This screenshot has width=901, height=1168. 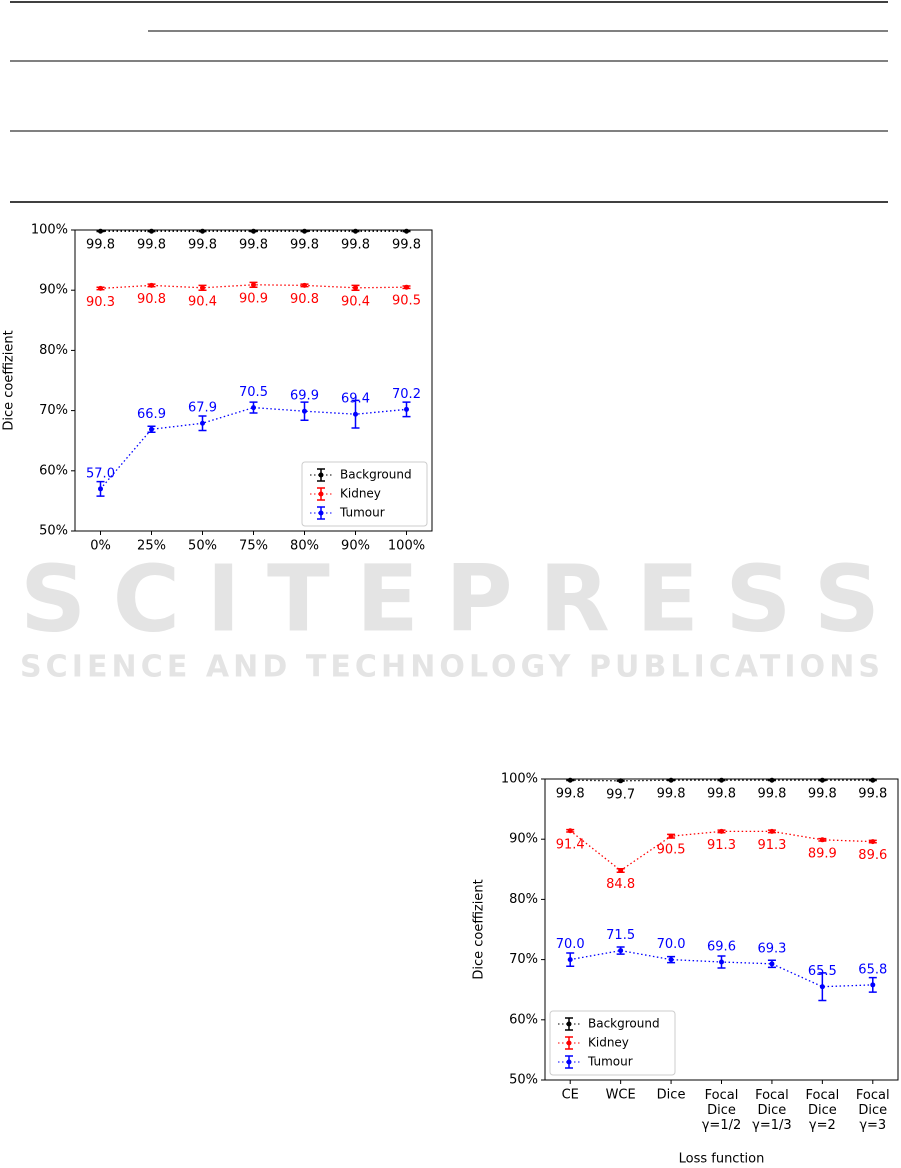 What do you see at coordinates (671, 850) in the screenshot?
I see `data-label: 90.5` at bounding box center [671, 850].